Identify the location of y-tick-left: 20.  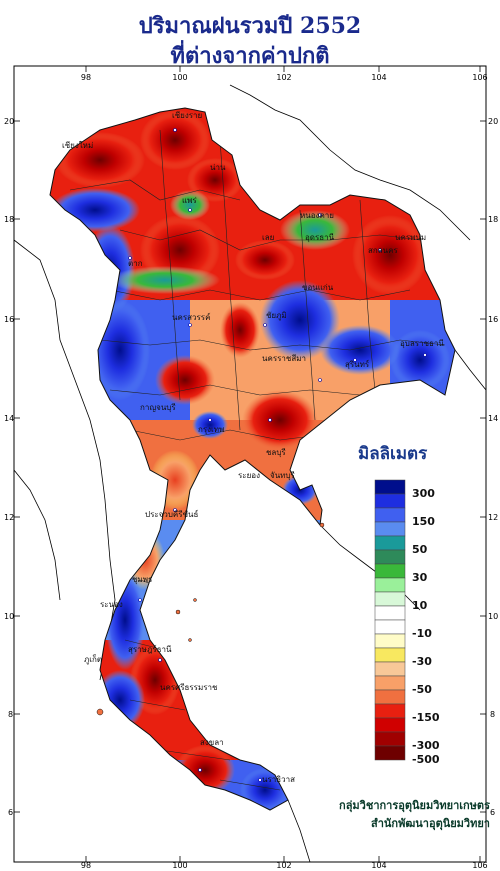
(9, 121).